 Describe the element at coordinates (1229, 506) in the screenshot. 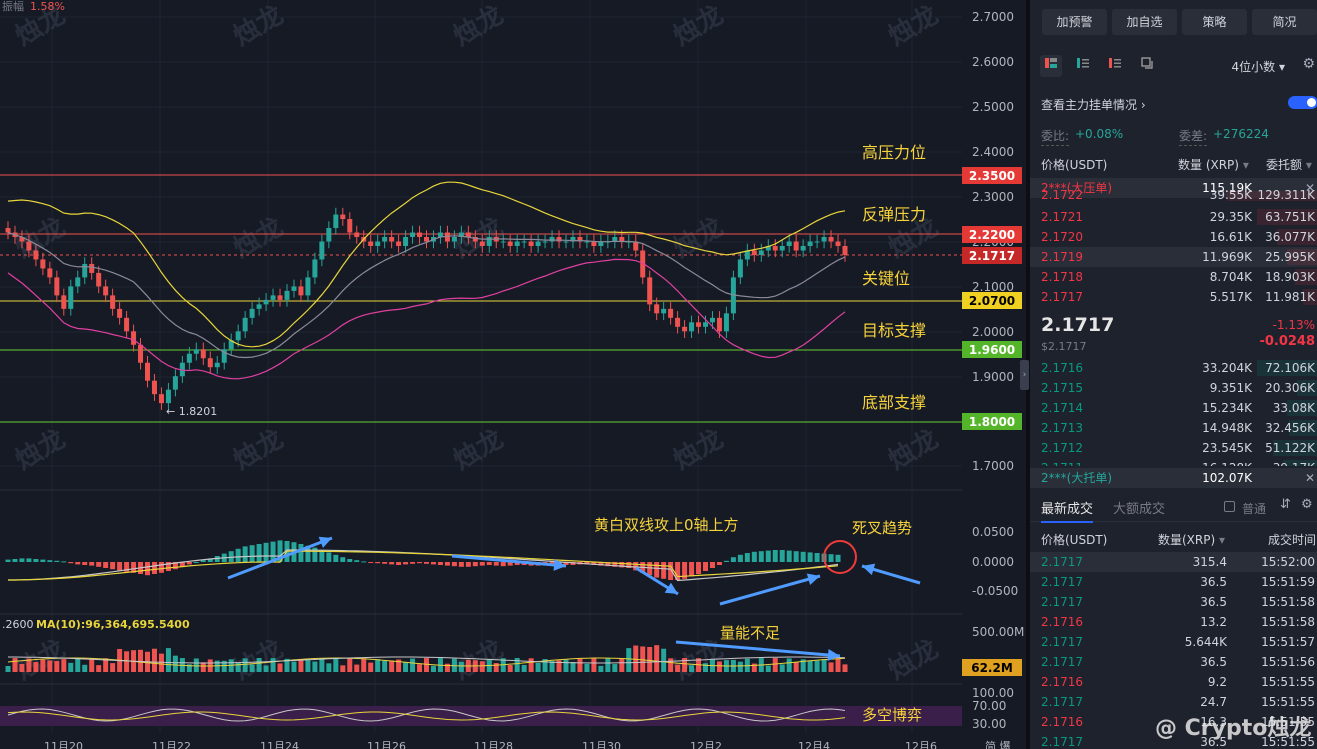

I see `normal-checkbox` at that location.